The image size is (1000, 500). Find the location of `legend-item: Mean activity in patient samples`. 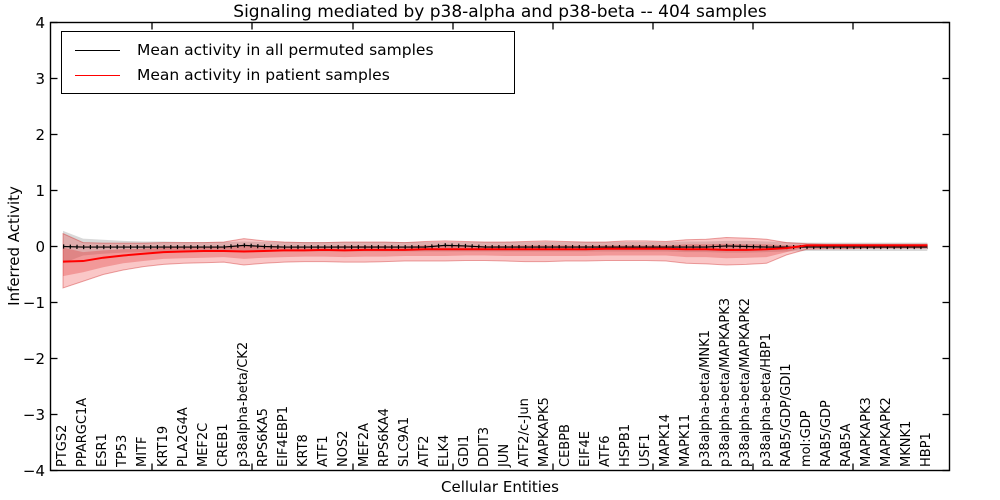

legend-item: Mean activity in patient samples is located at coordinates (288, 75).